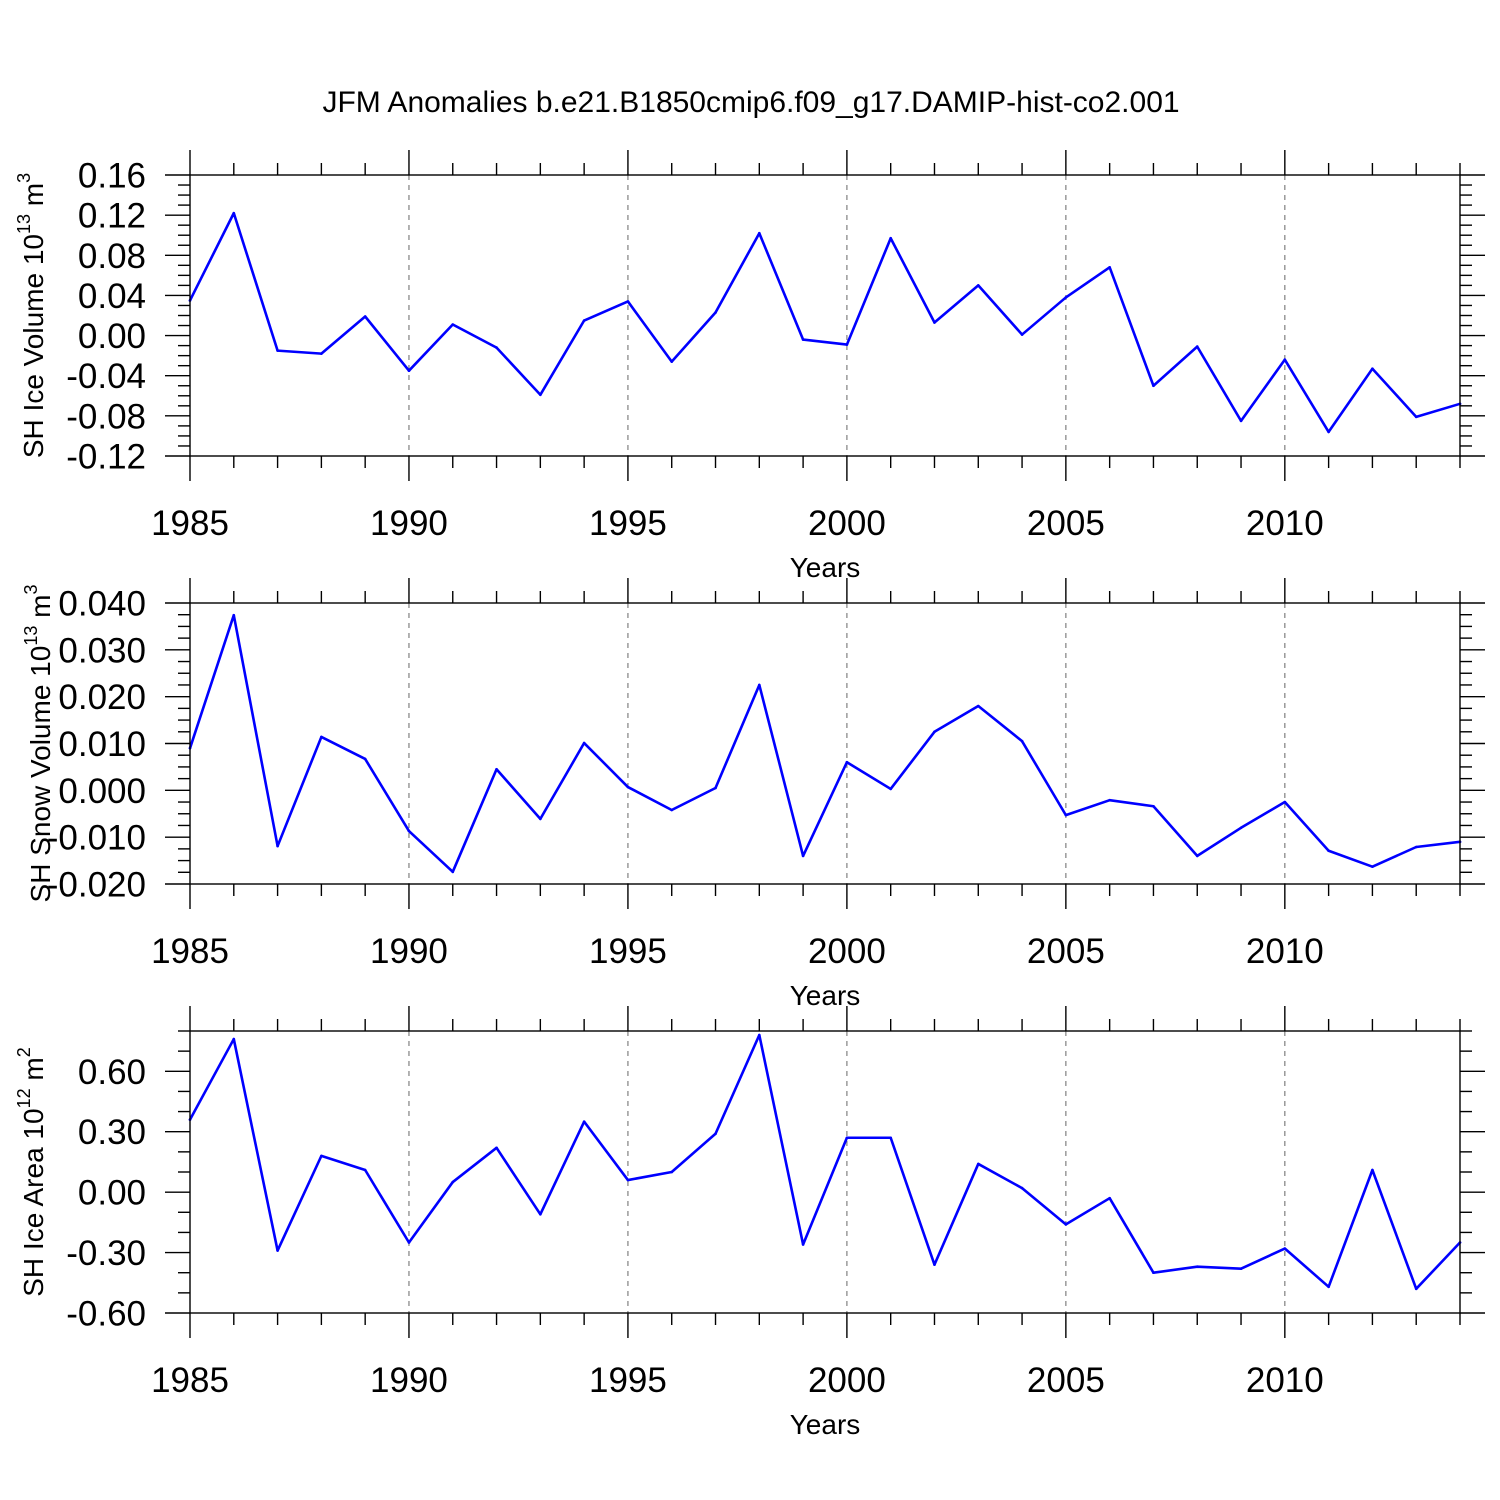  I want to click on x-tick-label: 1995, so click(628, 523).